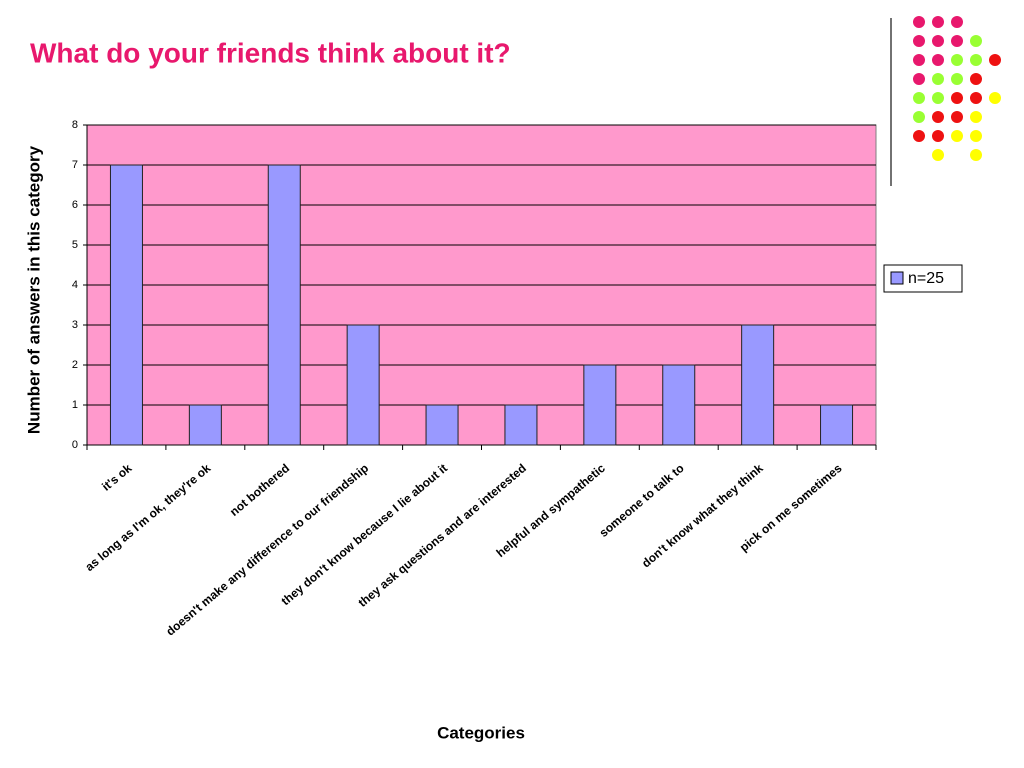 This screenshot has height=768, width=1024. I want to click on y-tick-label: 4, so click(75, 285).